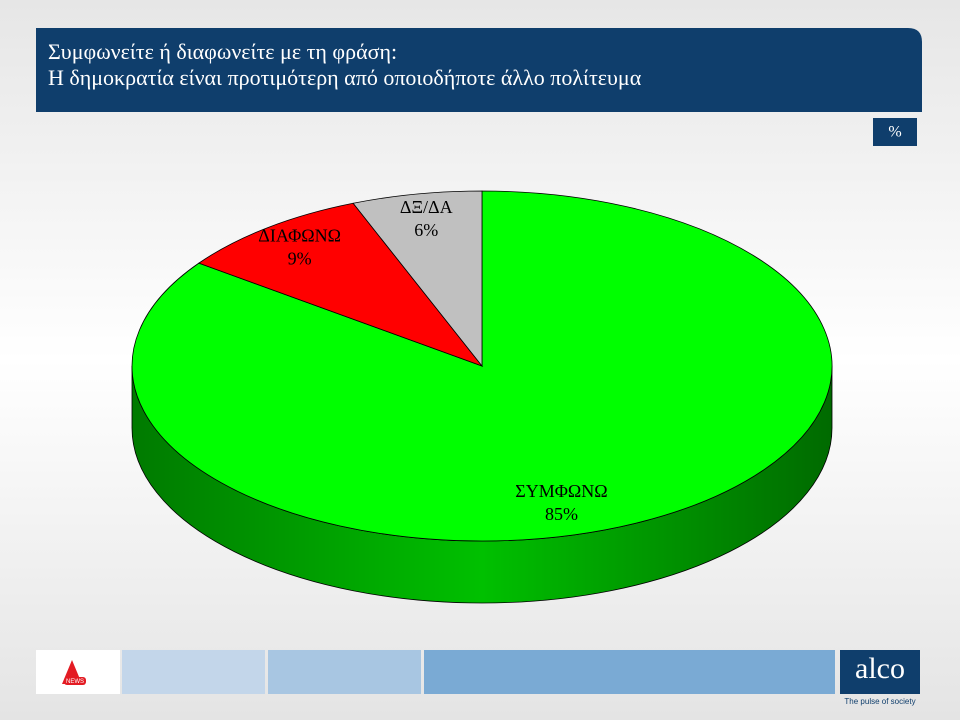  I want to click on value-label: 9%, so click(300, 259).